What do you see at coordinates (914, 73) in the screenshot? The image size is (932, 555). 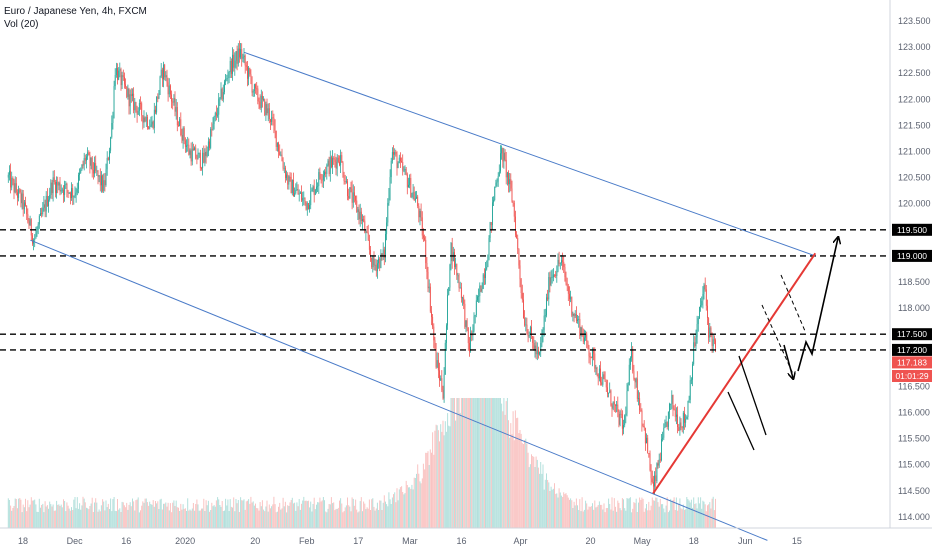 I see `price-tick-label: 122.500` at bounding box center [914, 73].